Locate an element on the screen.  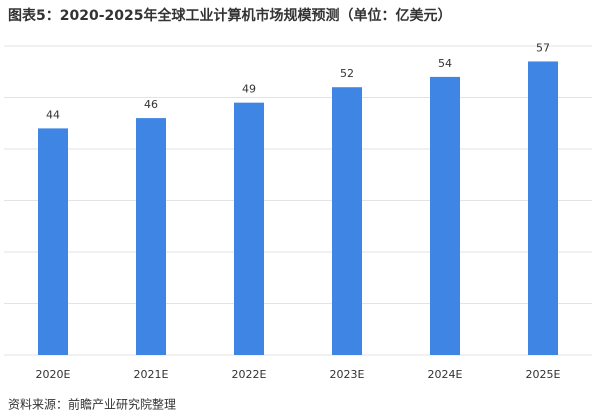
data-label: 54 is located at coordinates (445, 63).